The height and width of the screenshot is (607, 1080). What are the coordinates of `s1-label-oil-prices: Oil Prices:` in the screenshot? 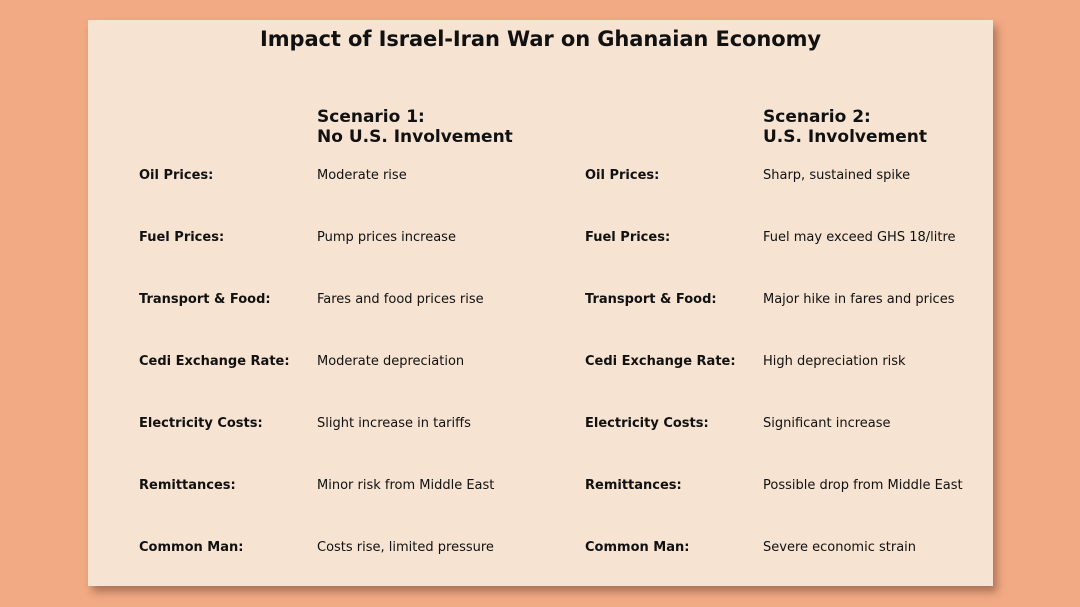 It's located at (176, 175).